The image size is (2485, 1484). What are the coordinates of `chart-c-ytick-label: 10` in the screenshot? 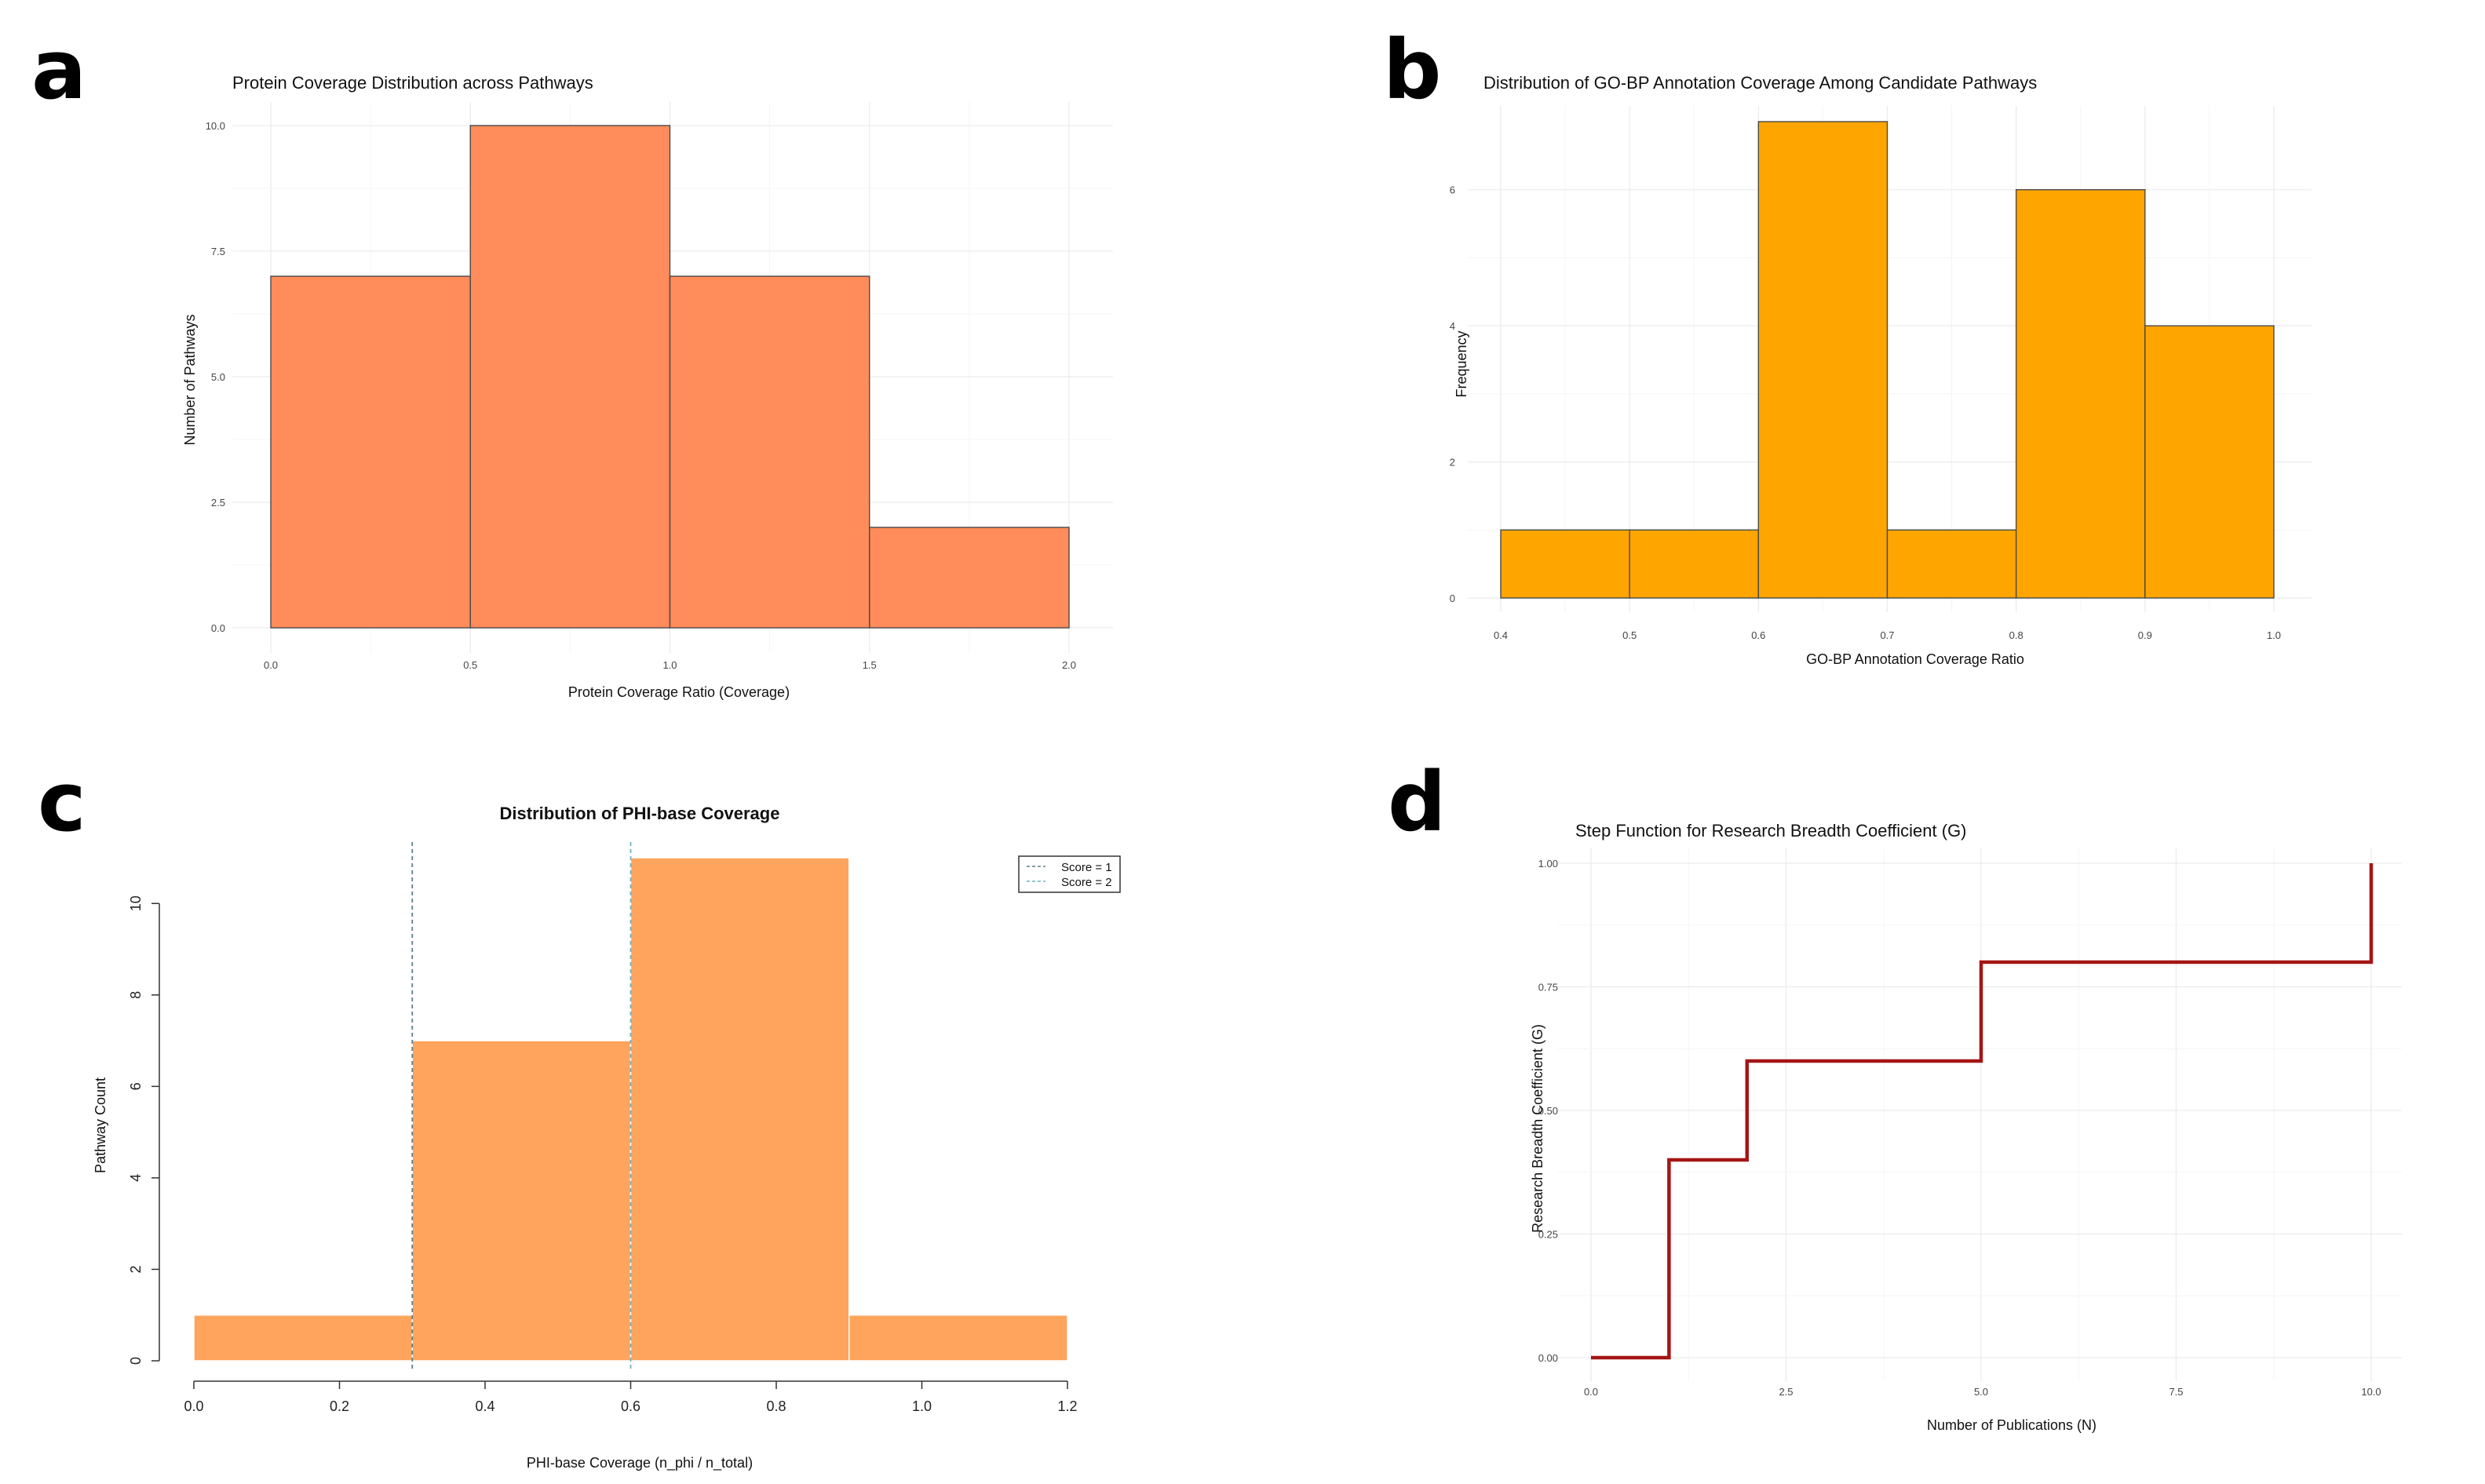 It's located at (136, 903).